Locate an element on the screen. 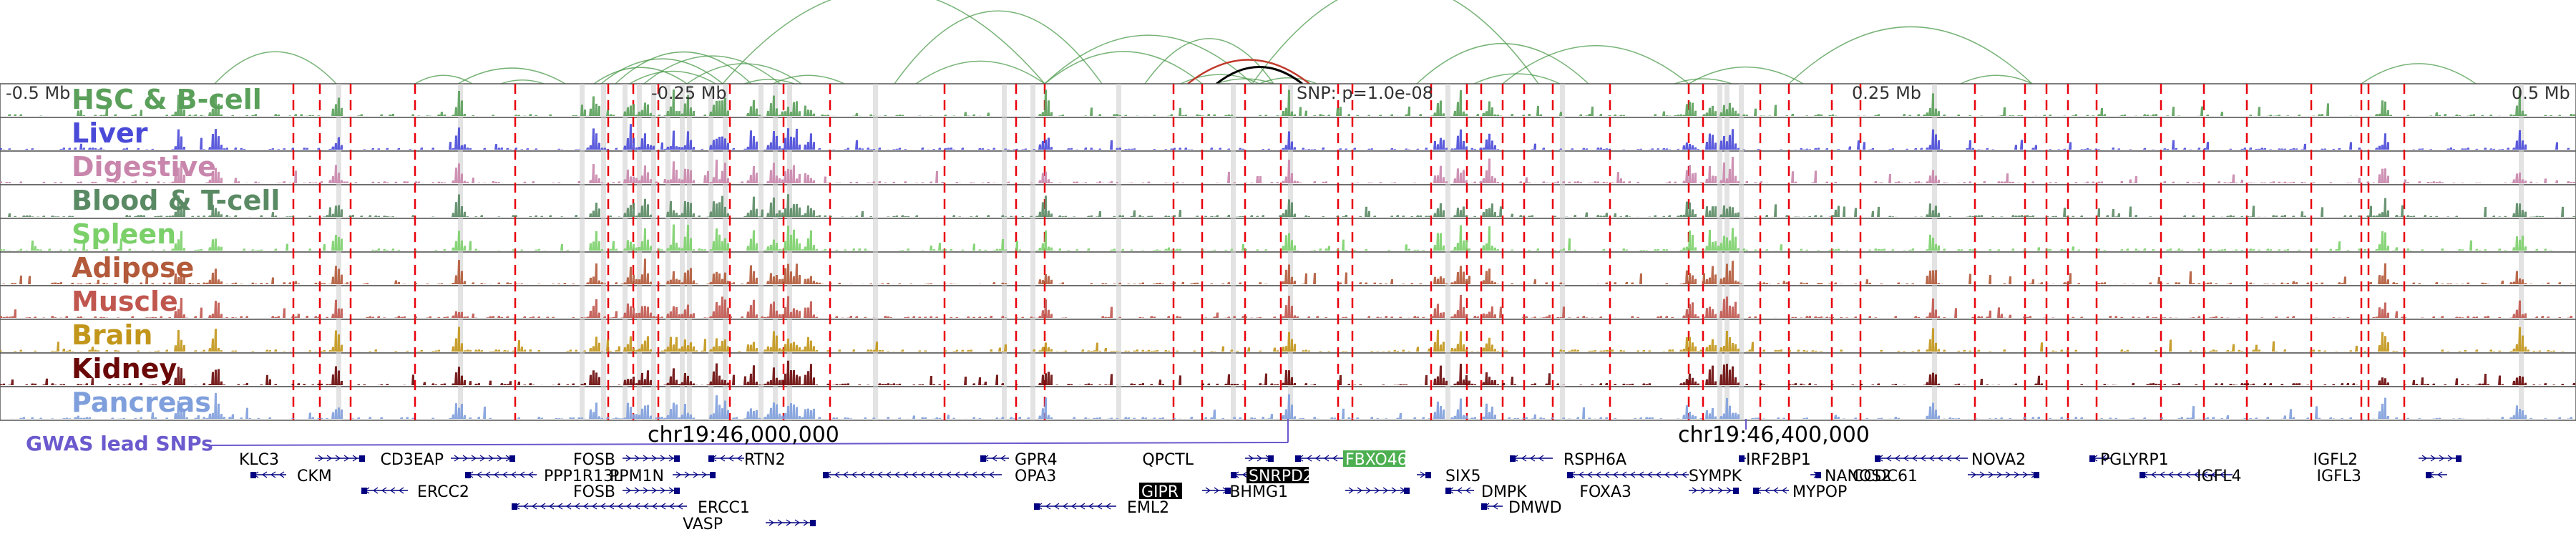 This screenshot has width=2576, height=537. gene-opa3: OPA3 is located at coordinates (939, 476).